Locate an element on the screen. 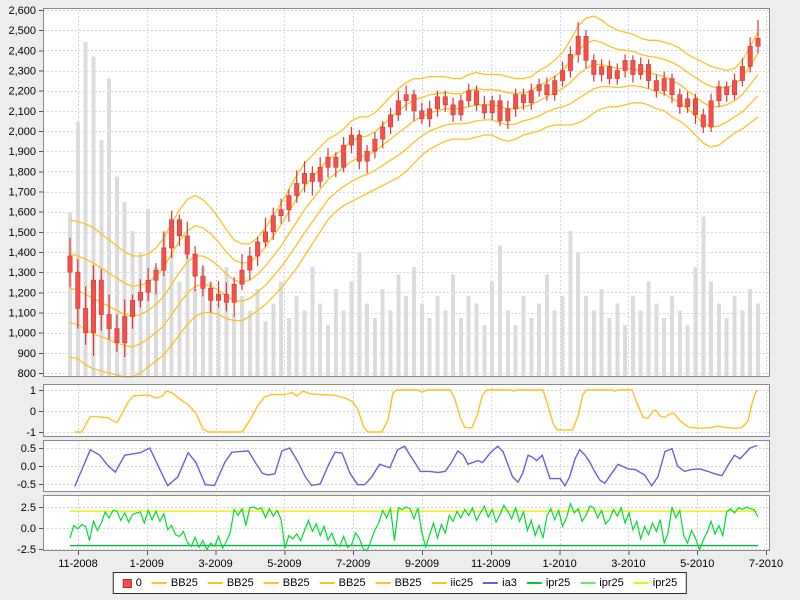  y-tick-label: 1,100 is located at coordinates (22, 314).